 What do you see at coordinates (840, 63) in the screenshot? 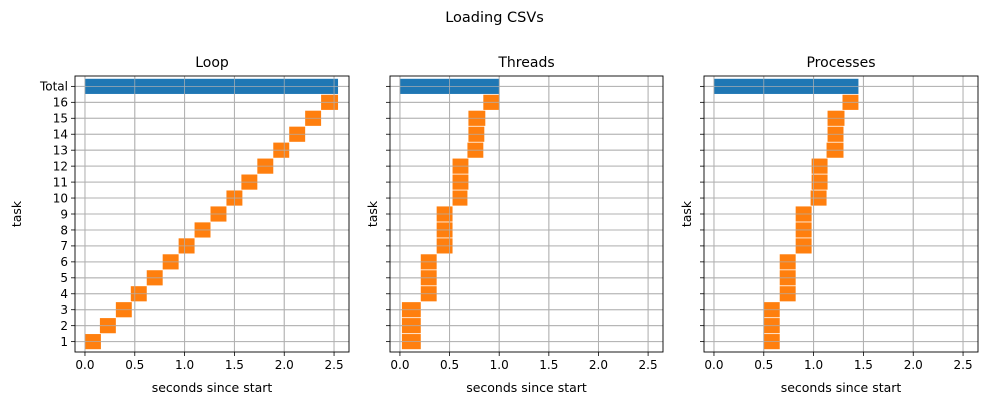
I see `subplot-title: Processes` at bounding box center [840, 63].